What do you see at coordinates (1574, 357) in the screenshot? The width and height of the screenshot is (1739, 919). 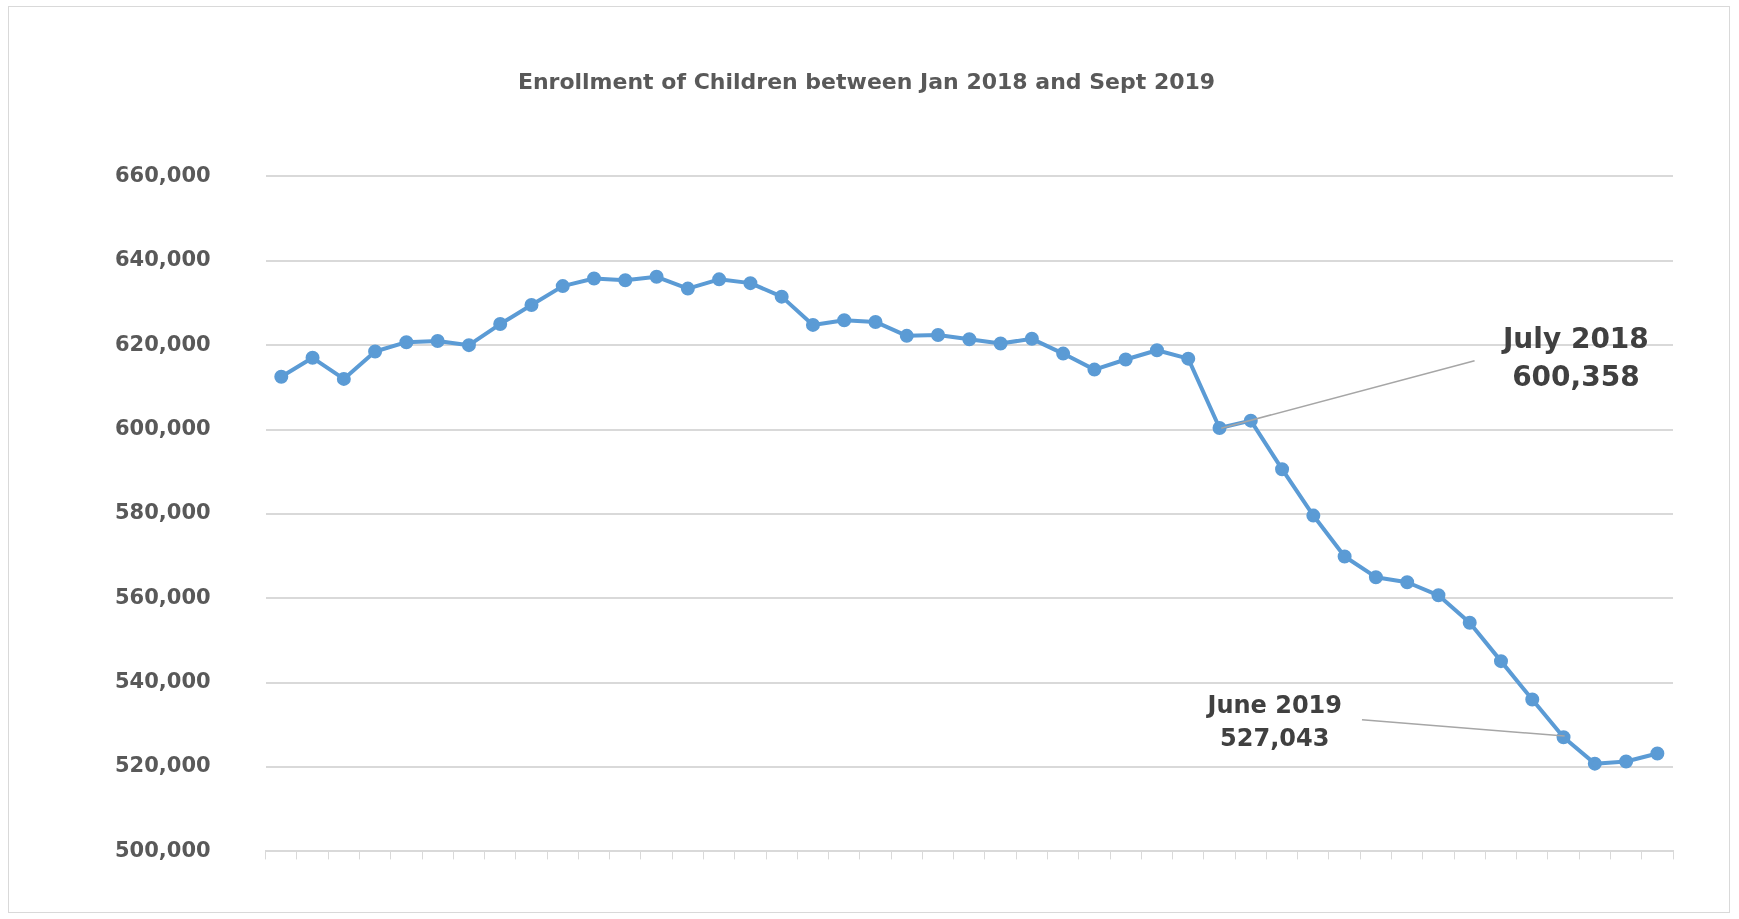 I see `annotation: July 2018 600,358` at bounding box center [1574, 357].